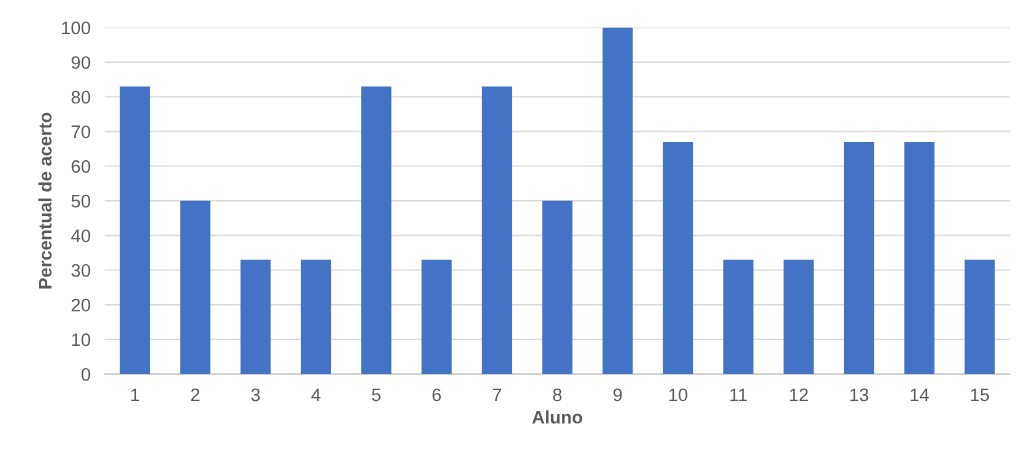 Image resolution: width=1017 pixels, height=459 pixels. What do you see at coordinates (135, 395) in the screenshot?
I see `x-tick-label: 1` at bounding box center [135, 395].